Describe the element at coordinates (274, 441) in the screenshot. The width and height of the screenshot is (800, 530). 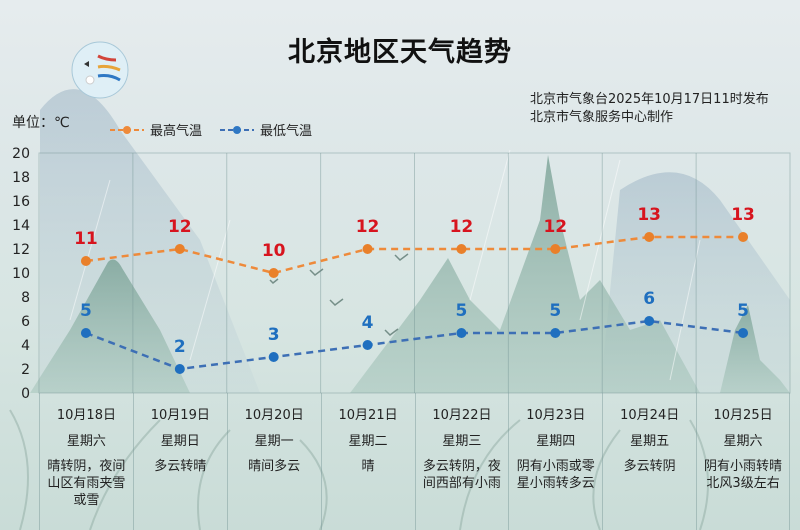
I see `day-weekday: 星期一` at that location.